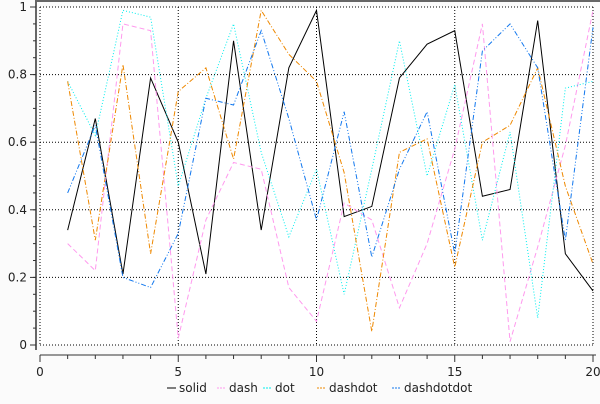 The image size is (600, 404). Describe the element at coordinates (178, 372) in the screenshot. I see `x-tick-label: 5` at that location.